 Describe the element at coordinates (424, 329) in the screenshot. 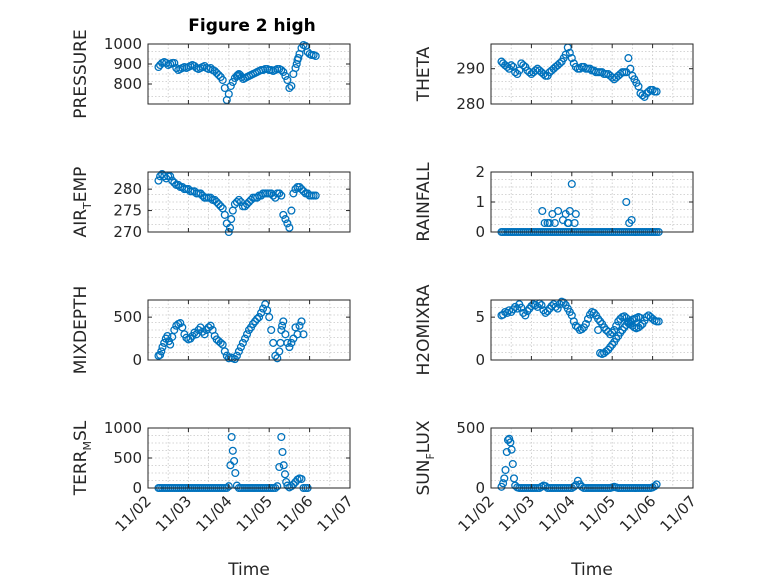

I see `y-axis-label: H2OMIXRA` at that location.